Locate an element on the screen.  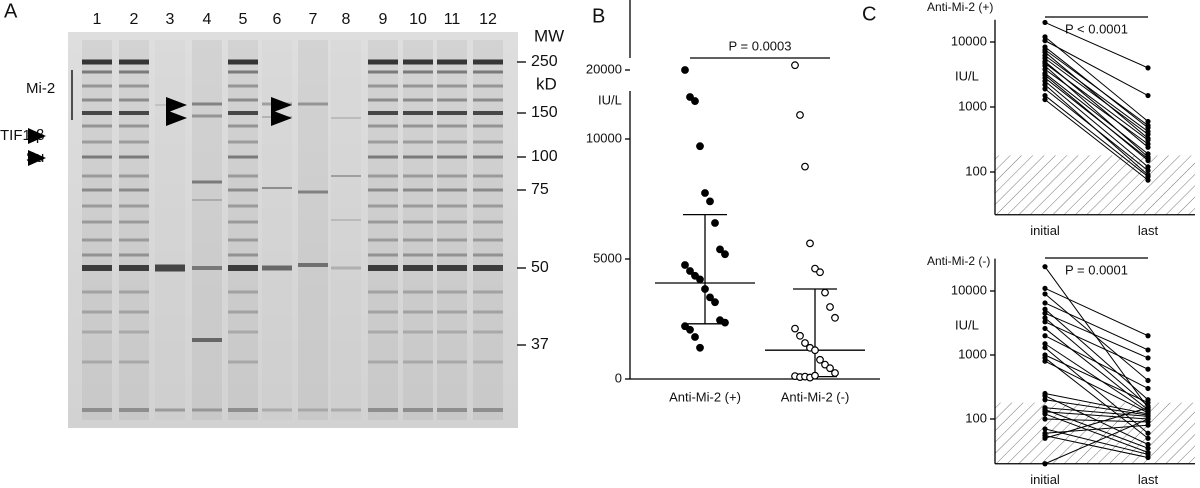
y-tick-label: 100 is located at coordinates (976, 417).